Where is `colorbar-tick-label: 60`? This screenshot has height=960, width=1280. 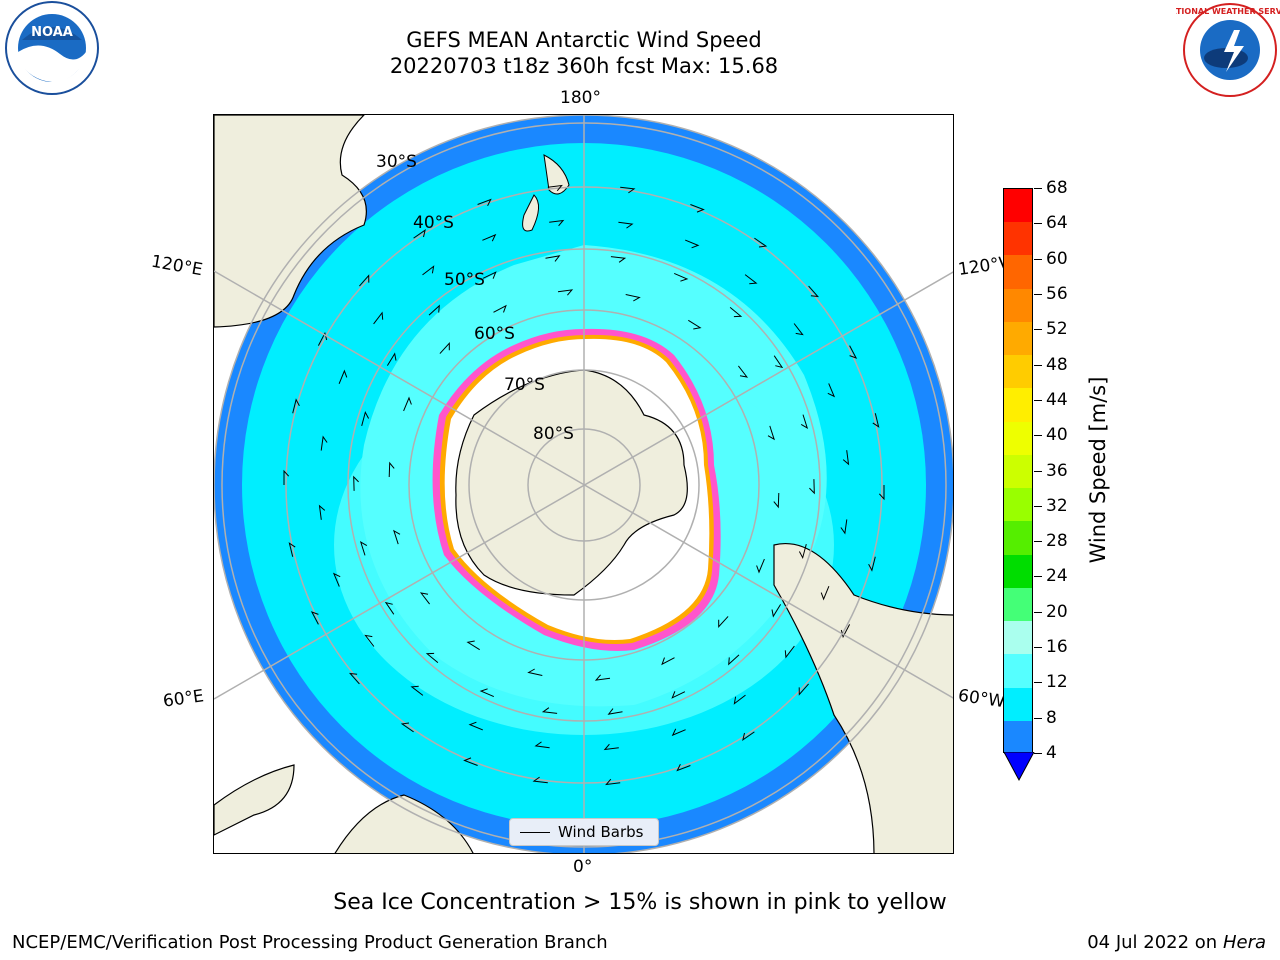
colorbar-tick-label: 60 is located at coordinates (1057, 258).